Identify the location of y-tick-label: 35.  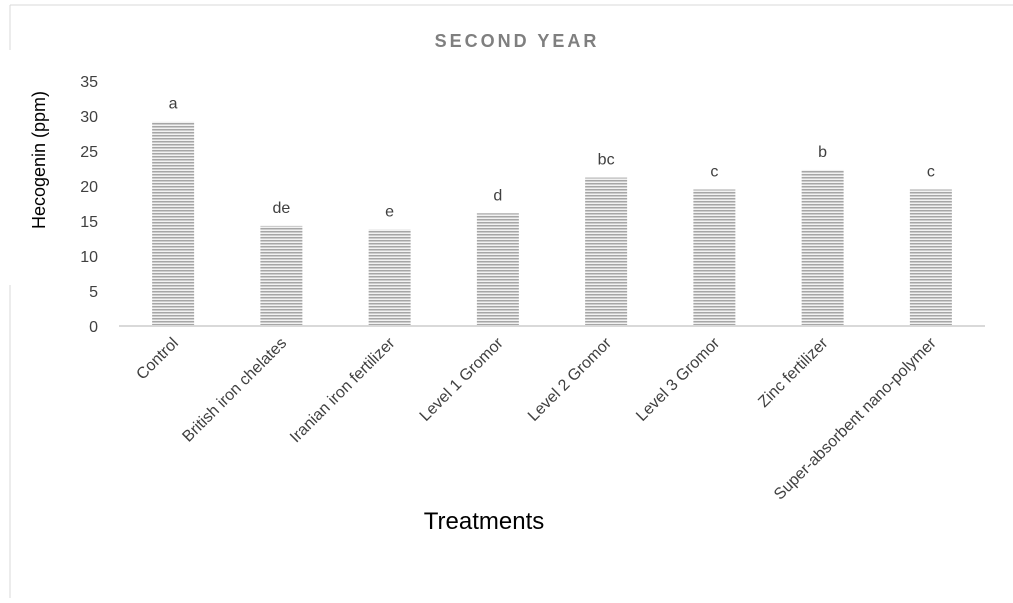
(89, 82).